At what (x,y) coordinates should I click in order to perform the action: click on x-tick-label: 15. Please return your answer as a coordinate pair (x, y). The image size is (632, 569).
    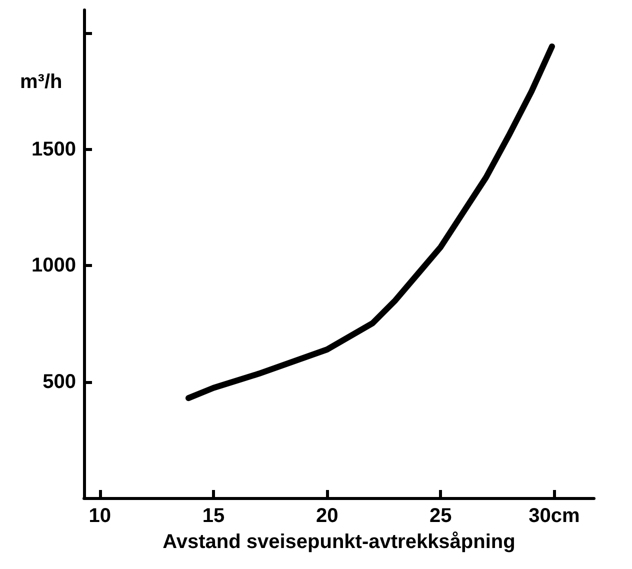
    Looking at the image, I should click on (213, 516).